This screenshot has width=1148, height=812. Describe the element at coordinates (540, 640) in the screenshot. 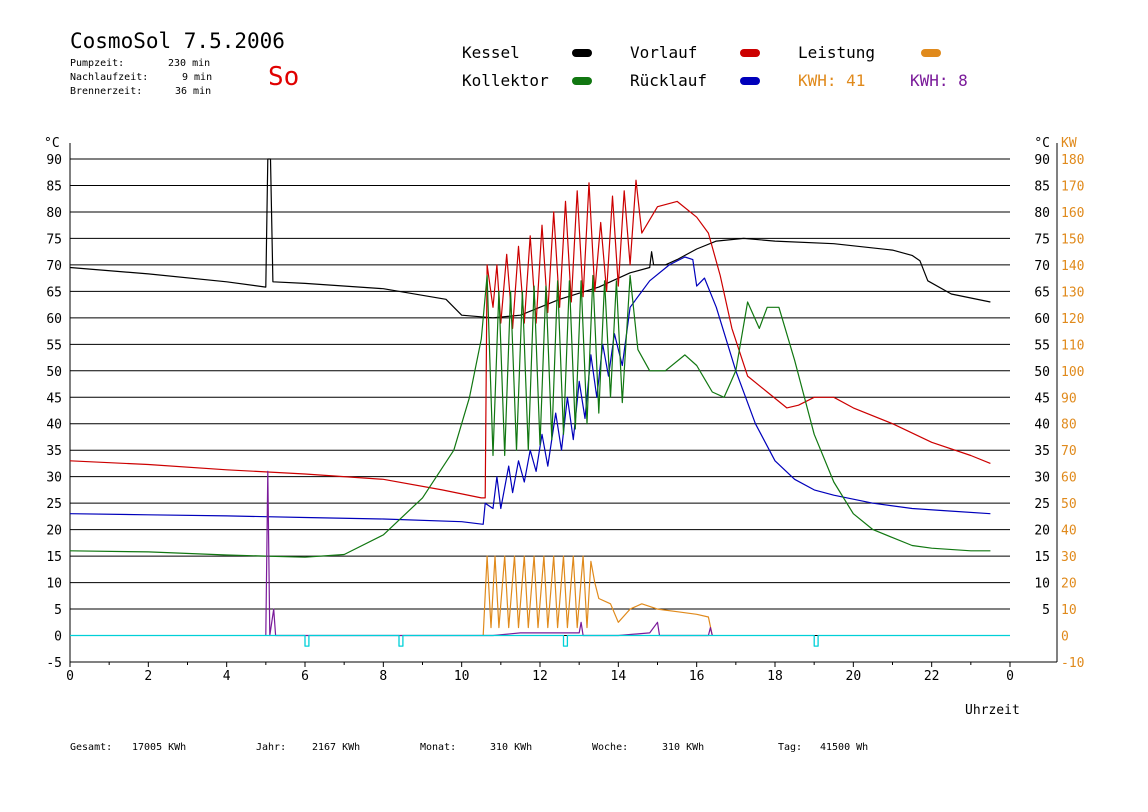

I see `series-cyan` at that location.